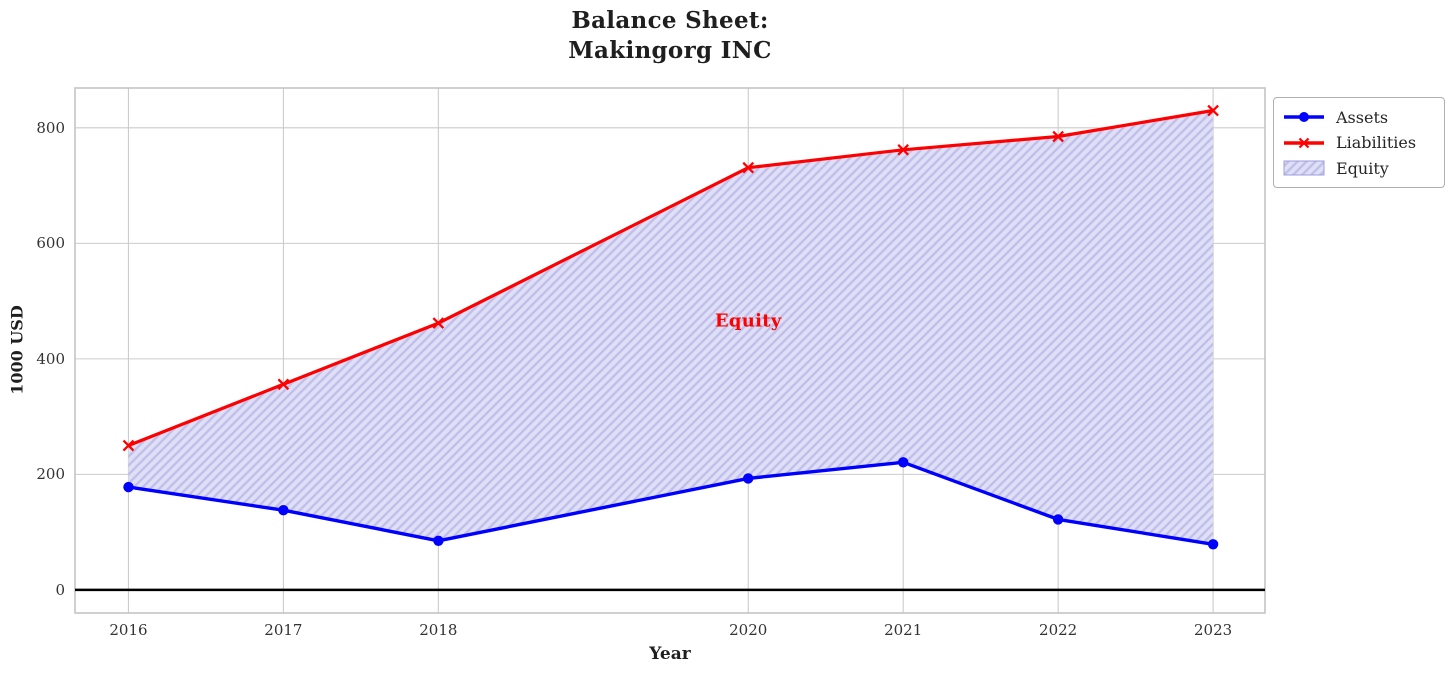 The width and height of the screenshot is (1454, 676). What do you see at coordinates (1213, 630) in the screenshot?
I see `x-tick-label: 2023` at bounding box center [1213, 630].